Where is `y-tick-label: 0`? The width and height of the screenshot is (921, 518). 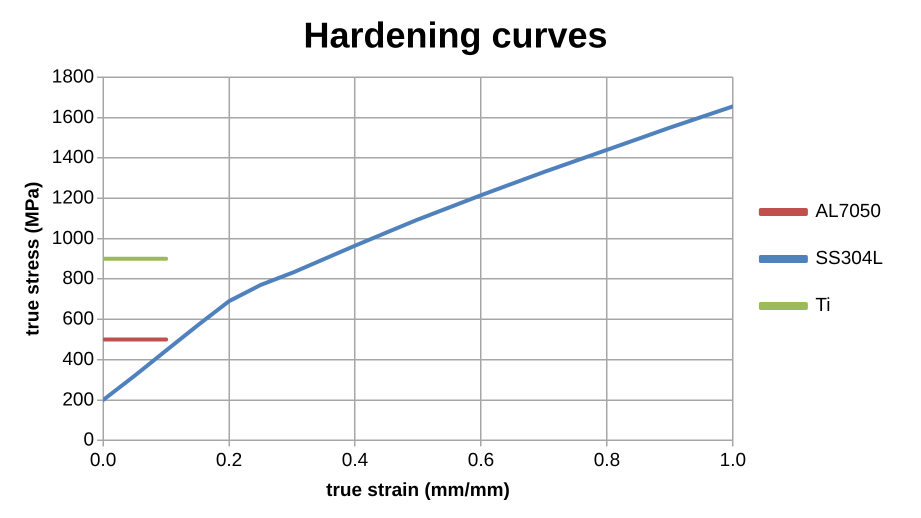 y-tick-label: 0 is located at coordinates (88, 440).